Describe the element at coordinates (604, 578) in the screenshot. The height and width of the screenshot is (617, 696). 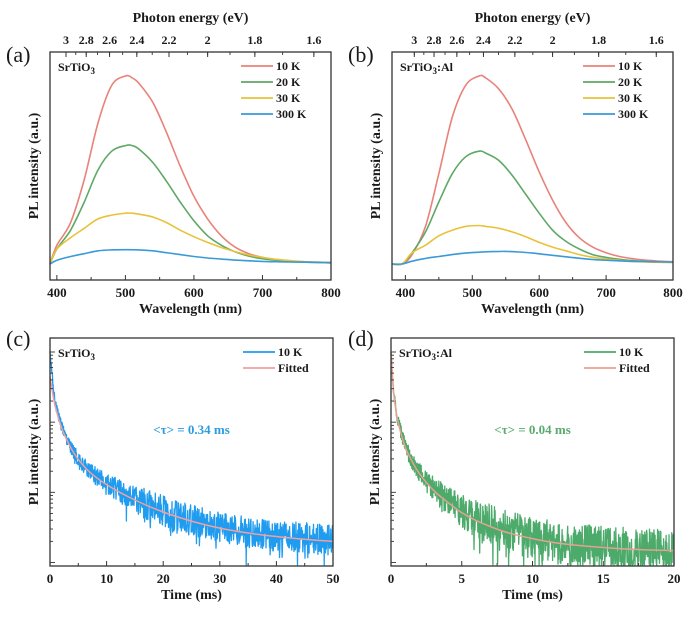
I see `x-tick-label: 15` at that location.